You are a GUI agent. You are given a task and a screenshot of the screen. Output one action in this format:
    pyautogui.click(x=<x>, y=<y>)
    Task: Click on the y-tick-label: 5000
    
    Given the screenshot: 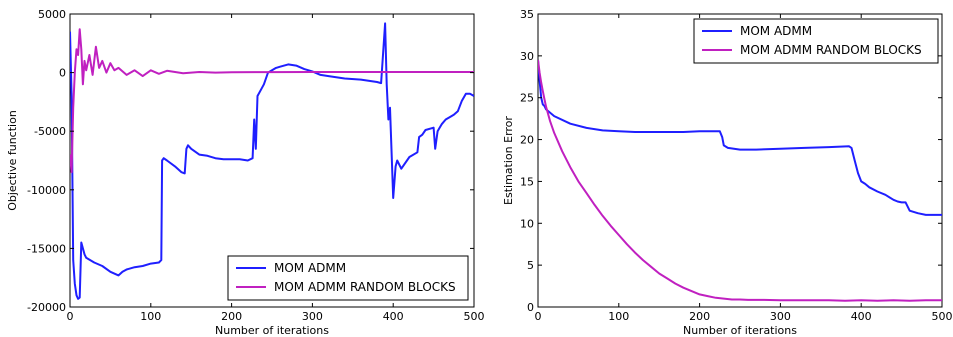 What is the action you would take?
    pyautogui.click(x=52, y=14)
    